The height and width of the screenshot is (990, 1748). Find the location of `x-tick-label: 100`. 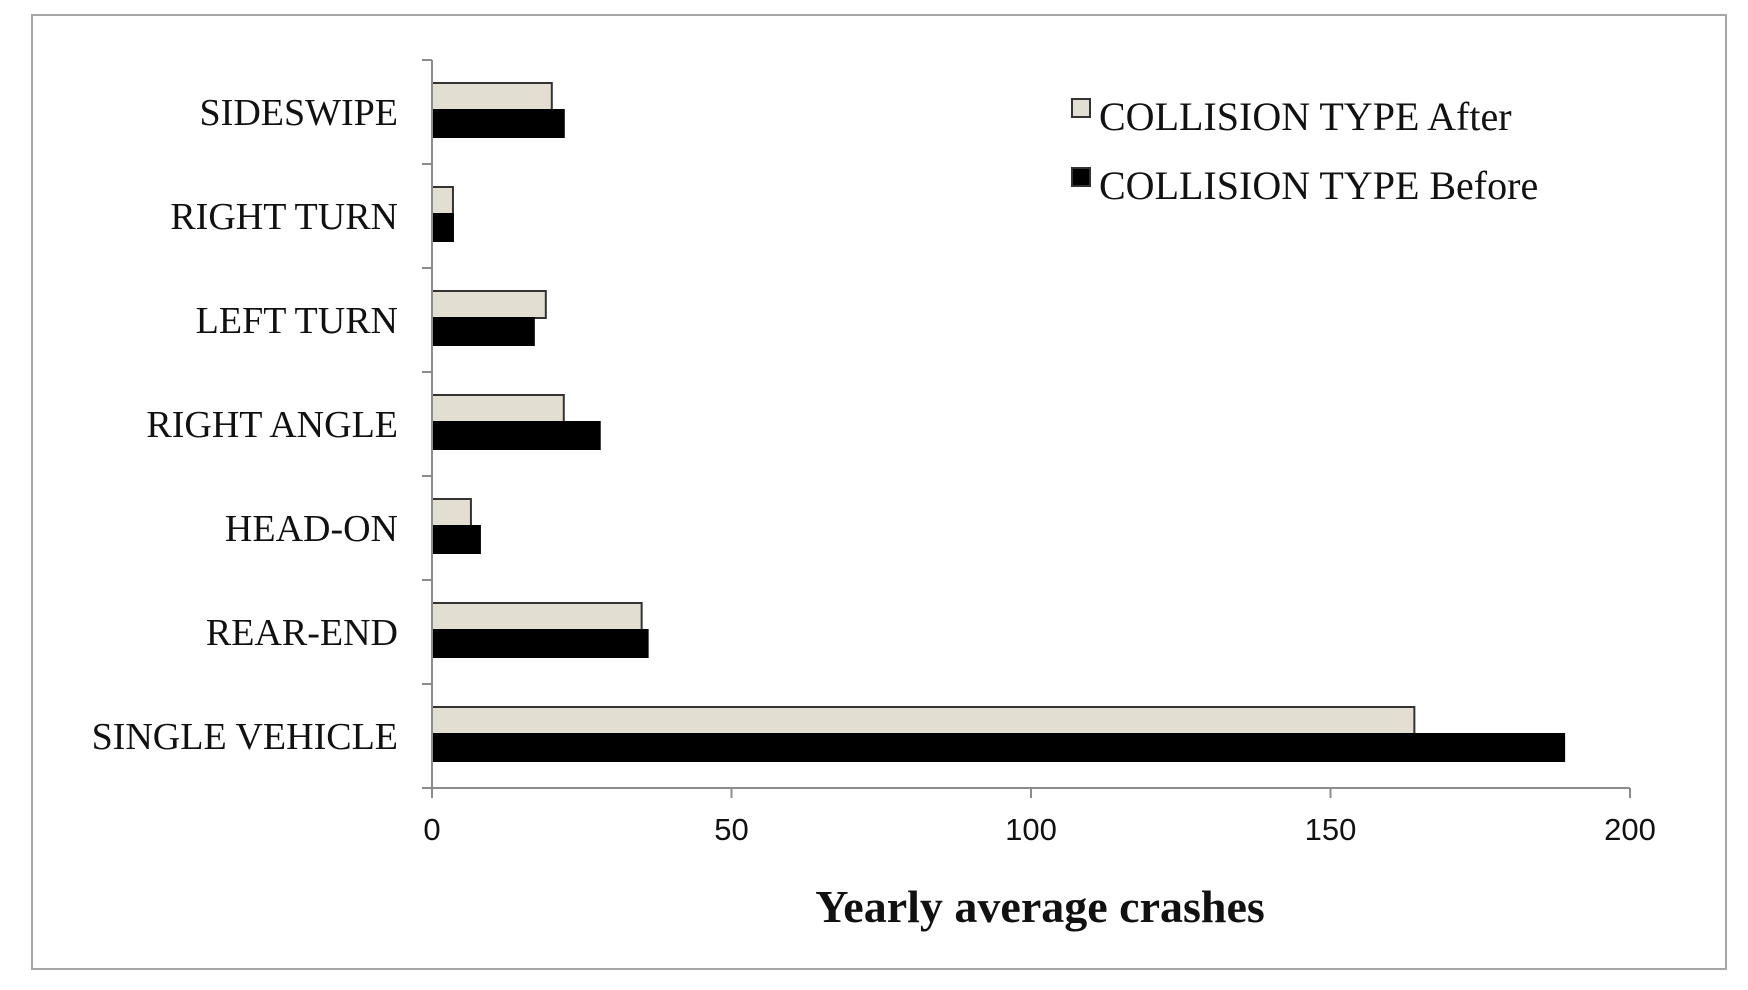

x-tick-label: 100 is located at coordinates (1031, 829).